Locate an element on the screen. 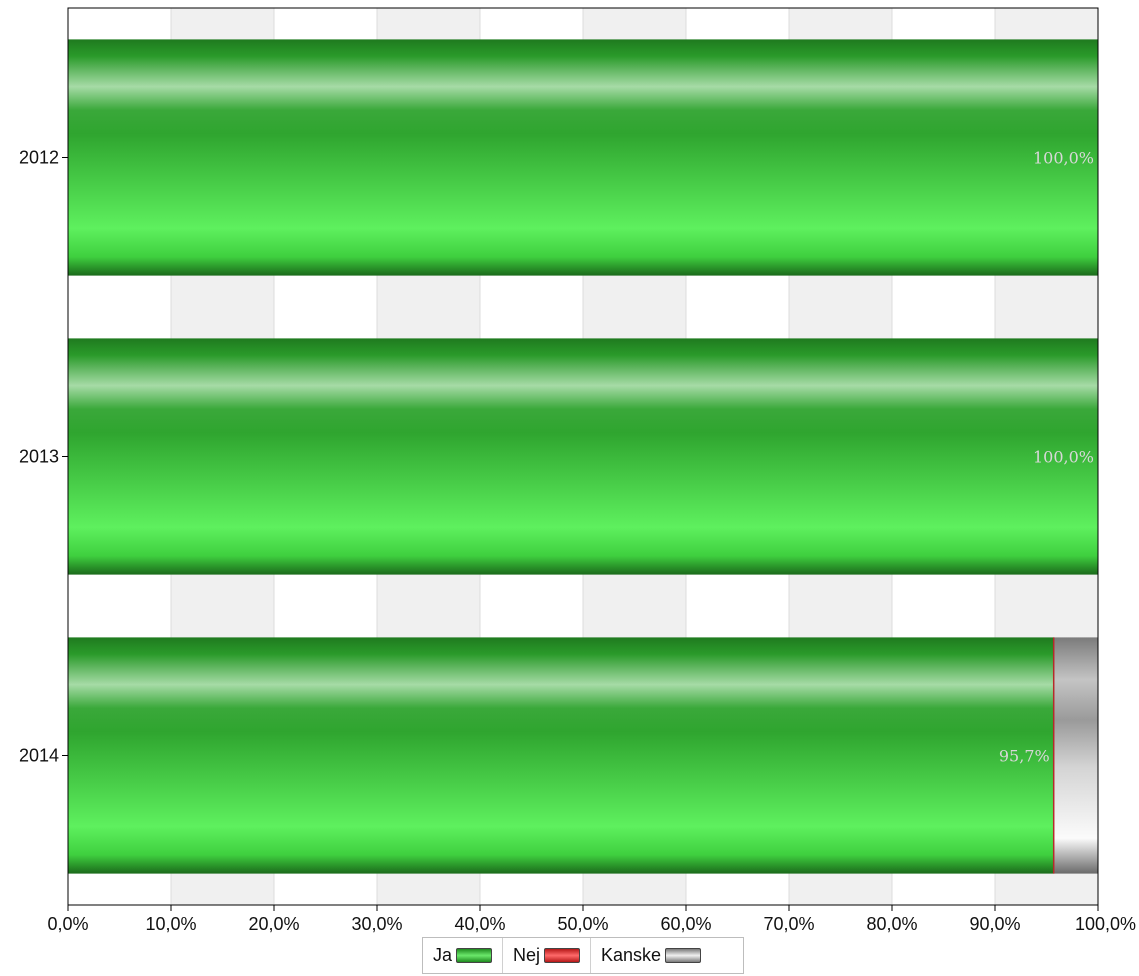 This screenshot has width=1139, height=976. legend-label-nej: Nej is located at coordinates (527, 955).